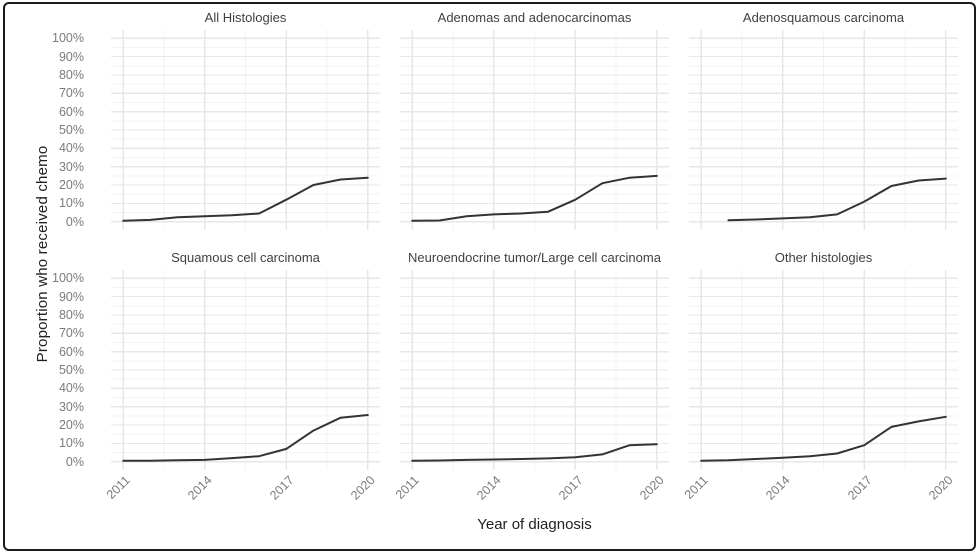  I want to click on chart-all-histologies, so click(245, 130).